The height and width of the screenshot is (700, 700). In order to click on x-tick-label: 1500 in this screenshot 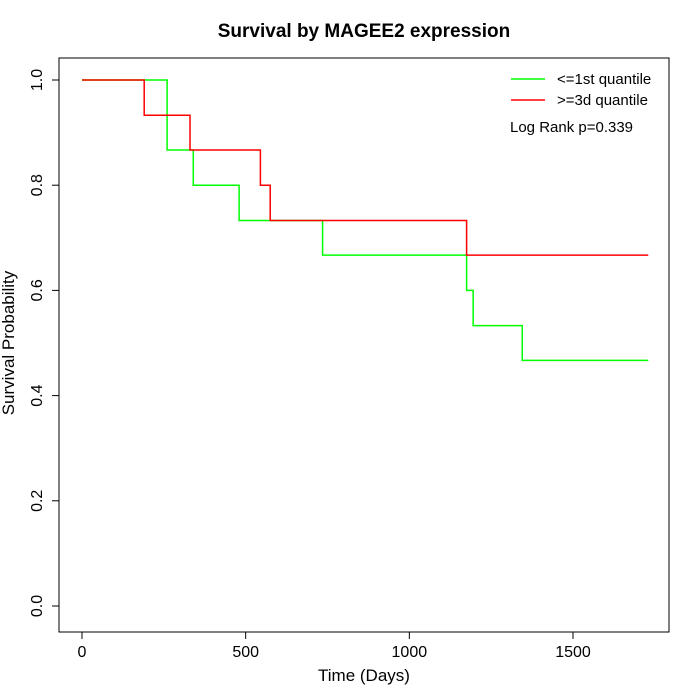, I will do `click(573, 652)`.